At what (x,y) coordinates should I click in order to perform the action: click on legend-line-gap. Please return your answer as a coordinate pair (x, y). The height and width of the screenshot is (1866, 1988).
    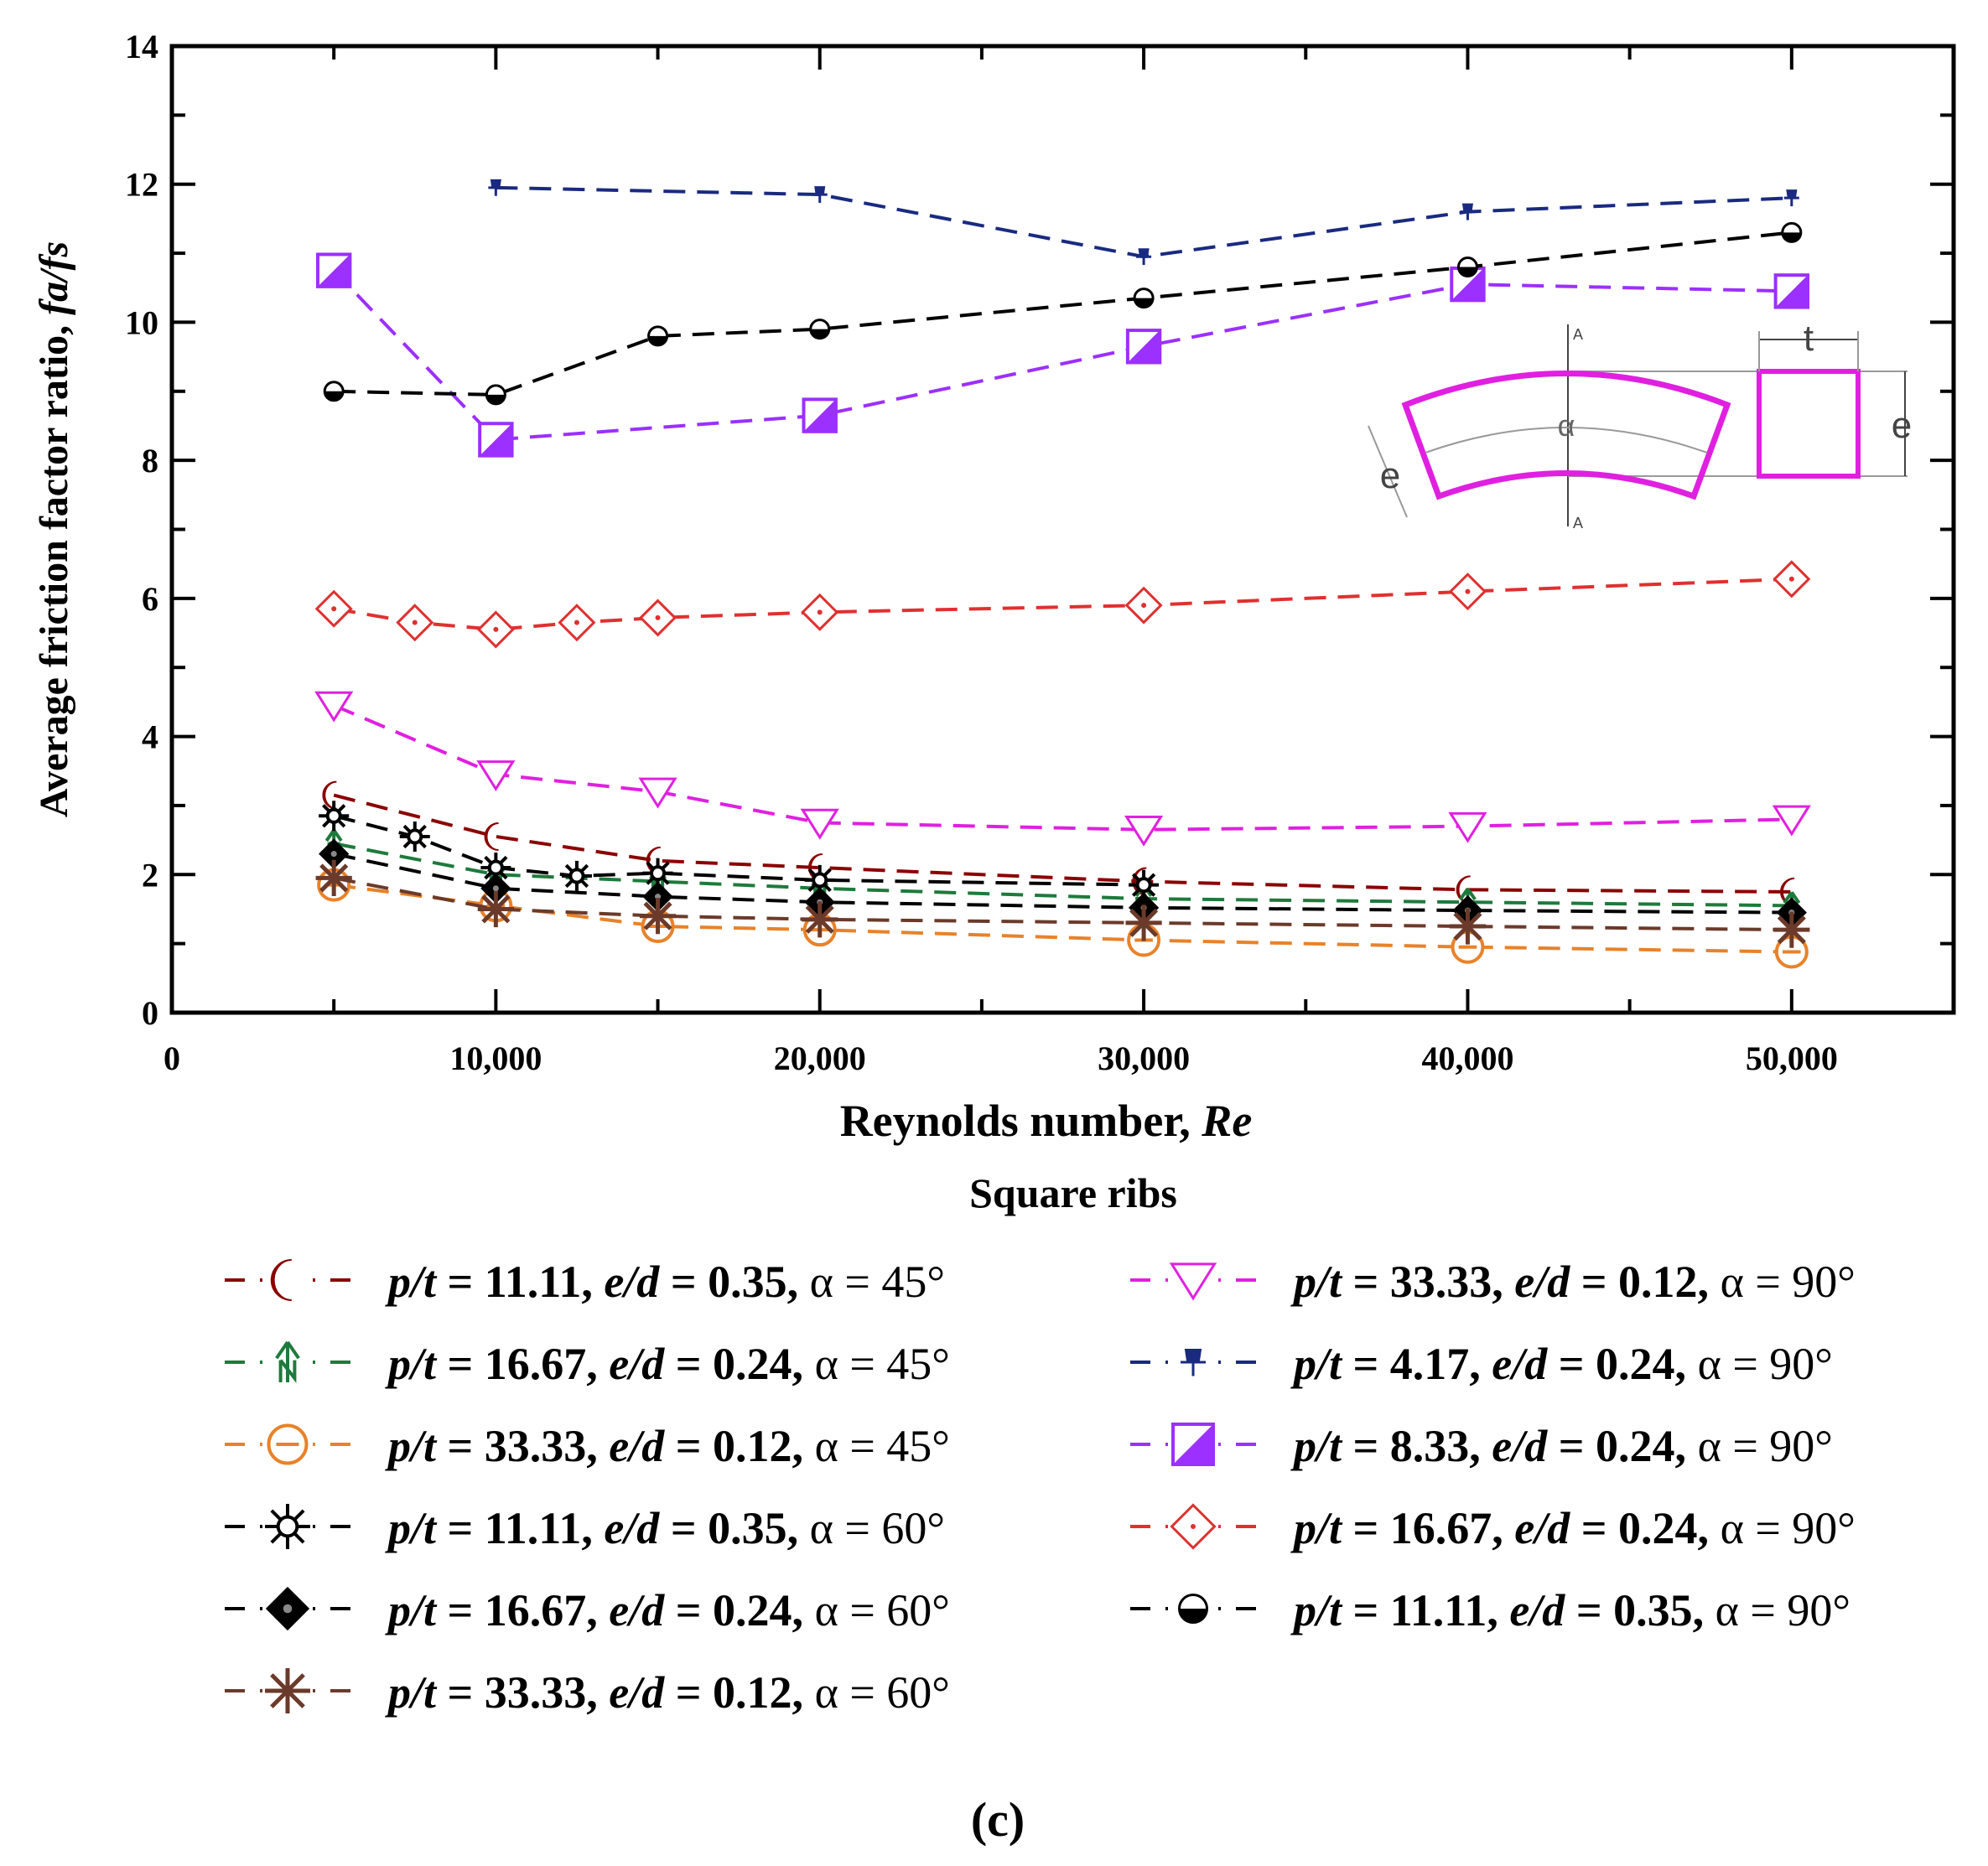
    Looking at the image, I should click on (287, 1280).